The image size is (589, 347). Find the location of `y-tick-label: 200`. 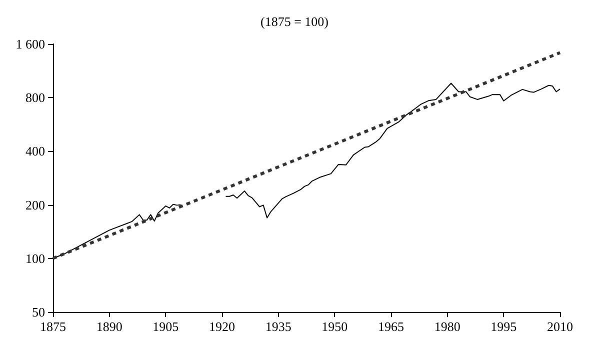

y-tick-label: 200 is located at coordinates (35, 204).